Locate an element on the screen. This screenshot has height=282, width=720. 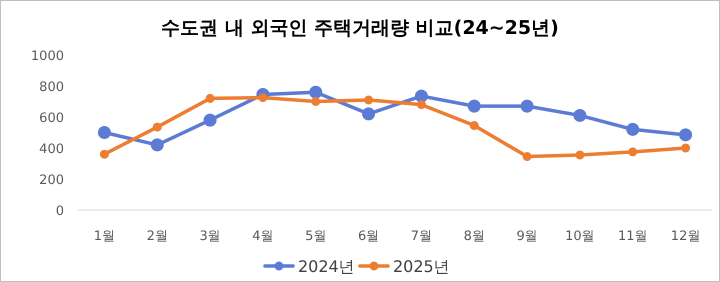
x-tick-label: 12월 is located at coordinates (685, 236).